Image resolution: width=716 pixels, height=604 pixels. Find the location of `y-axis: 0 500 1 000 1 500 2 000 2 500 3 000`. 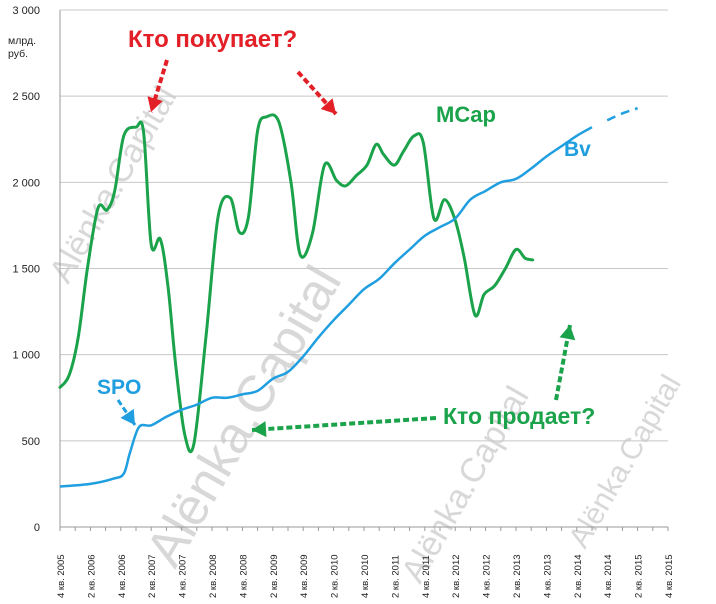

y-axis: 0 500 1 000 1 500 2 000 2 500 3 000 is located at coordinates (36, 269).